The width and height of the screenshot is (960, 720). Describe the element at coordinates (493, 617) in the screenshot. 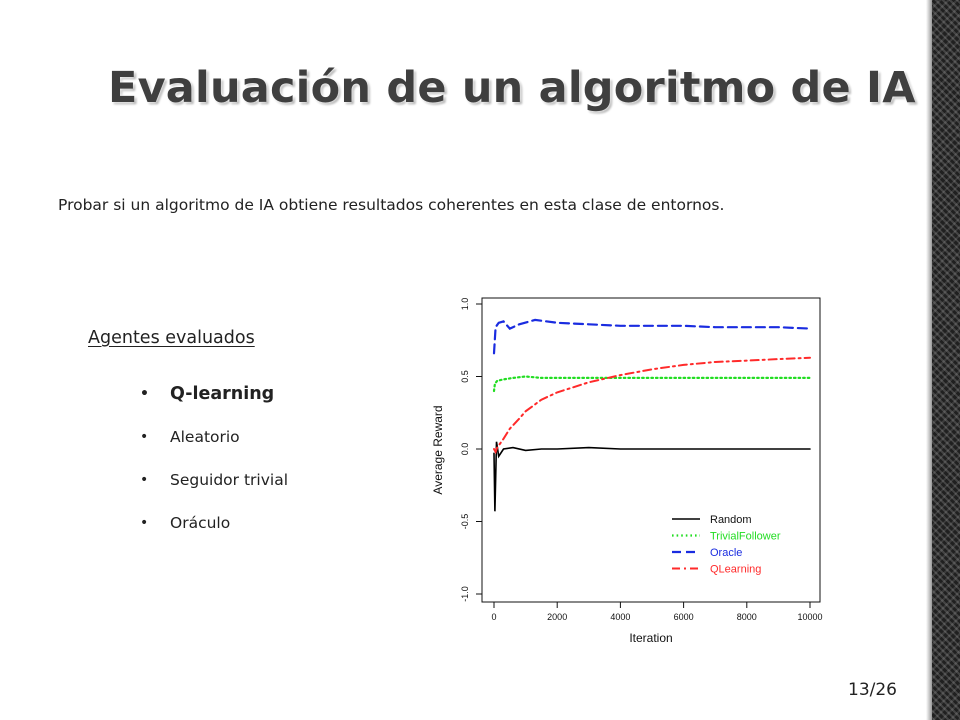

I see `x-tick-label: 0` at that location.